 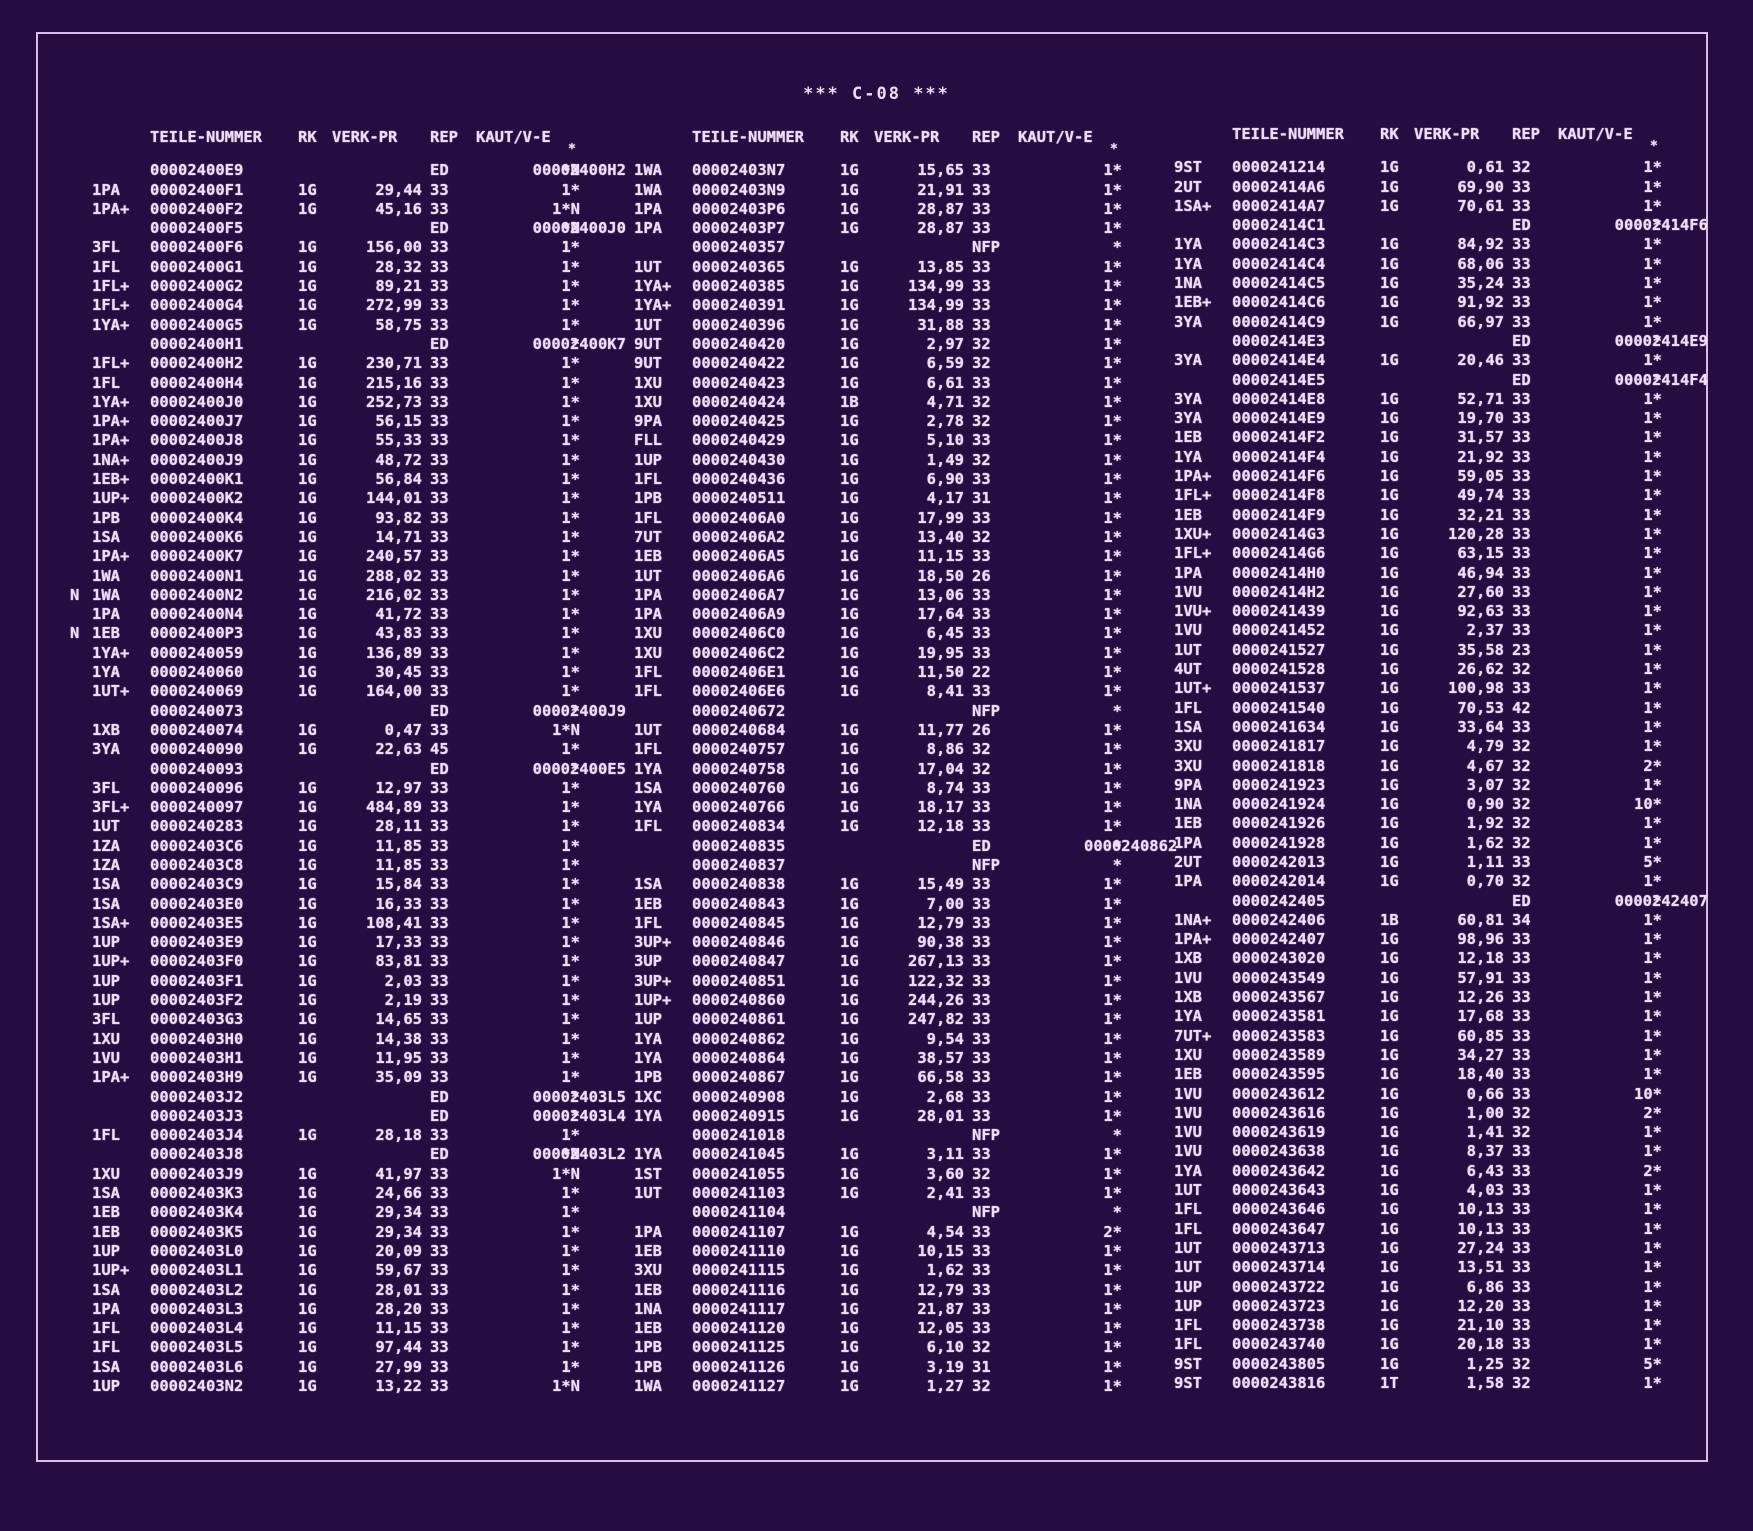 I want to click on cell-kv: *, so click(x=1657, y=225).